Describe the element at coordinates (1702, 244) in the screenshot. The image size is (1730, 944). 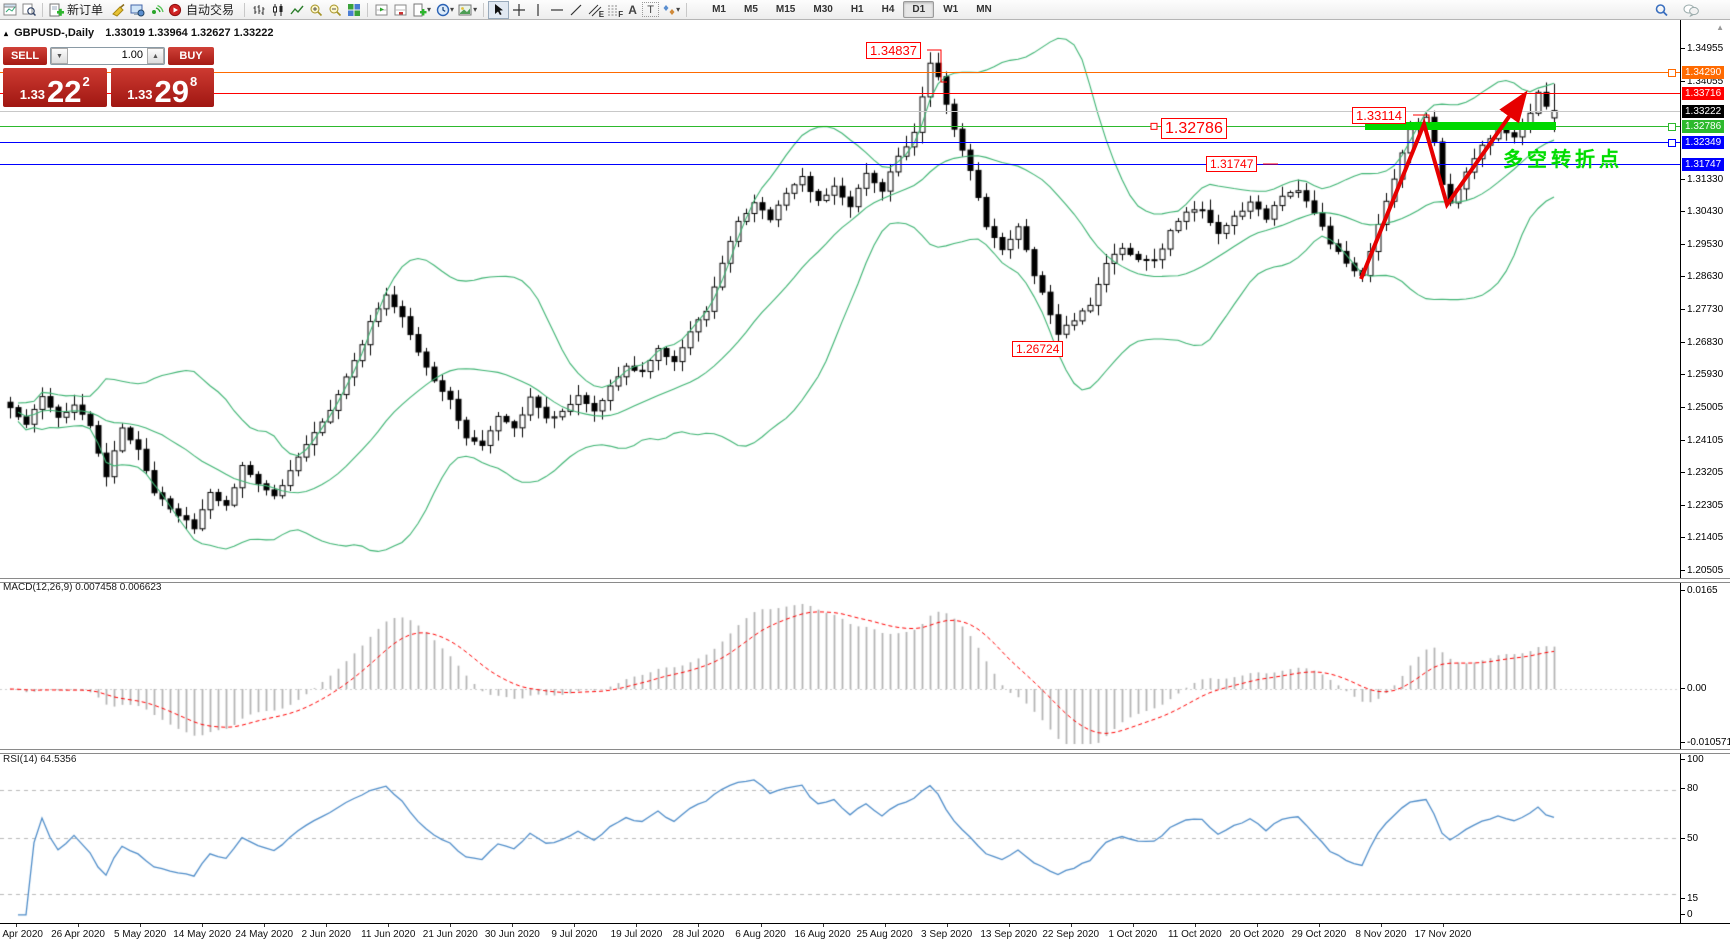
I see `price-tick-label: 1.29530` at that location.